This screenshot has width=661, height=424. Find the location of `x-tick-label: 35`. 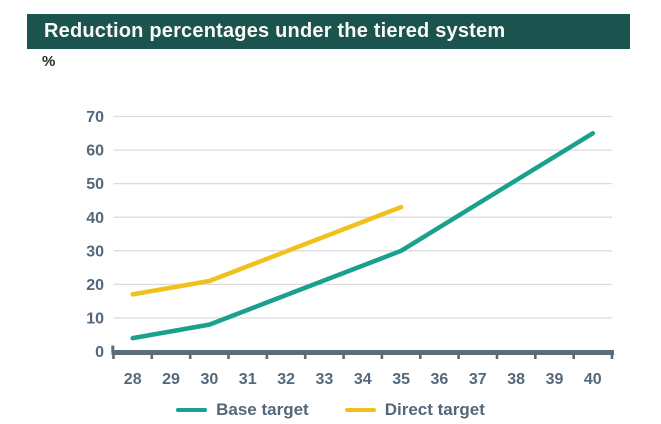

x-tick-label: 35 is located at coordinates (401, 379).